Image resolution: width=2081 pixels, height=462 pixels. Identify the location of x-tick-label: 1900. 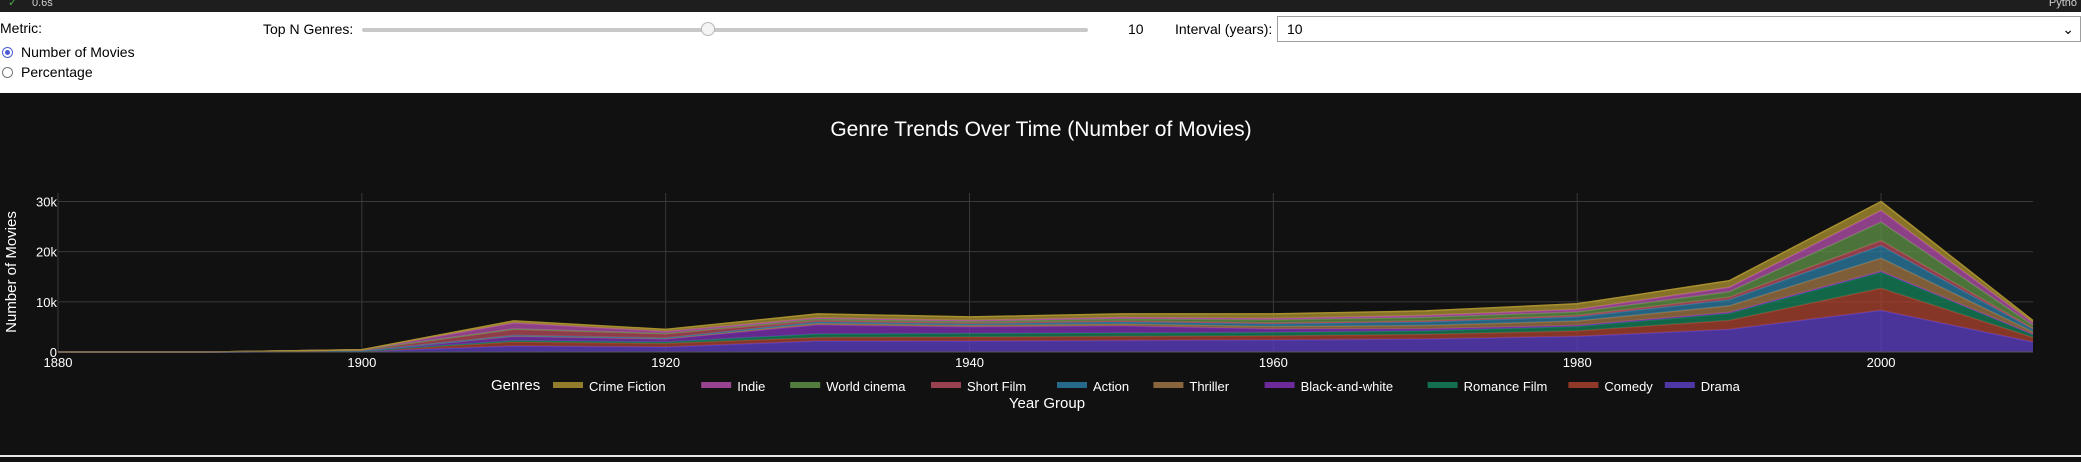
(361, 362).